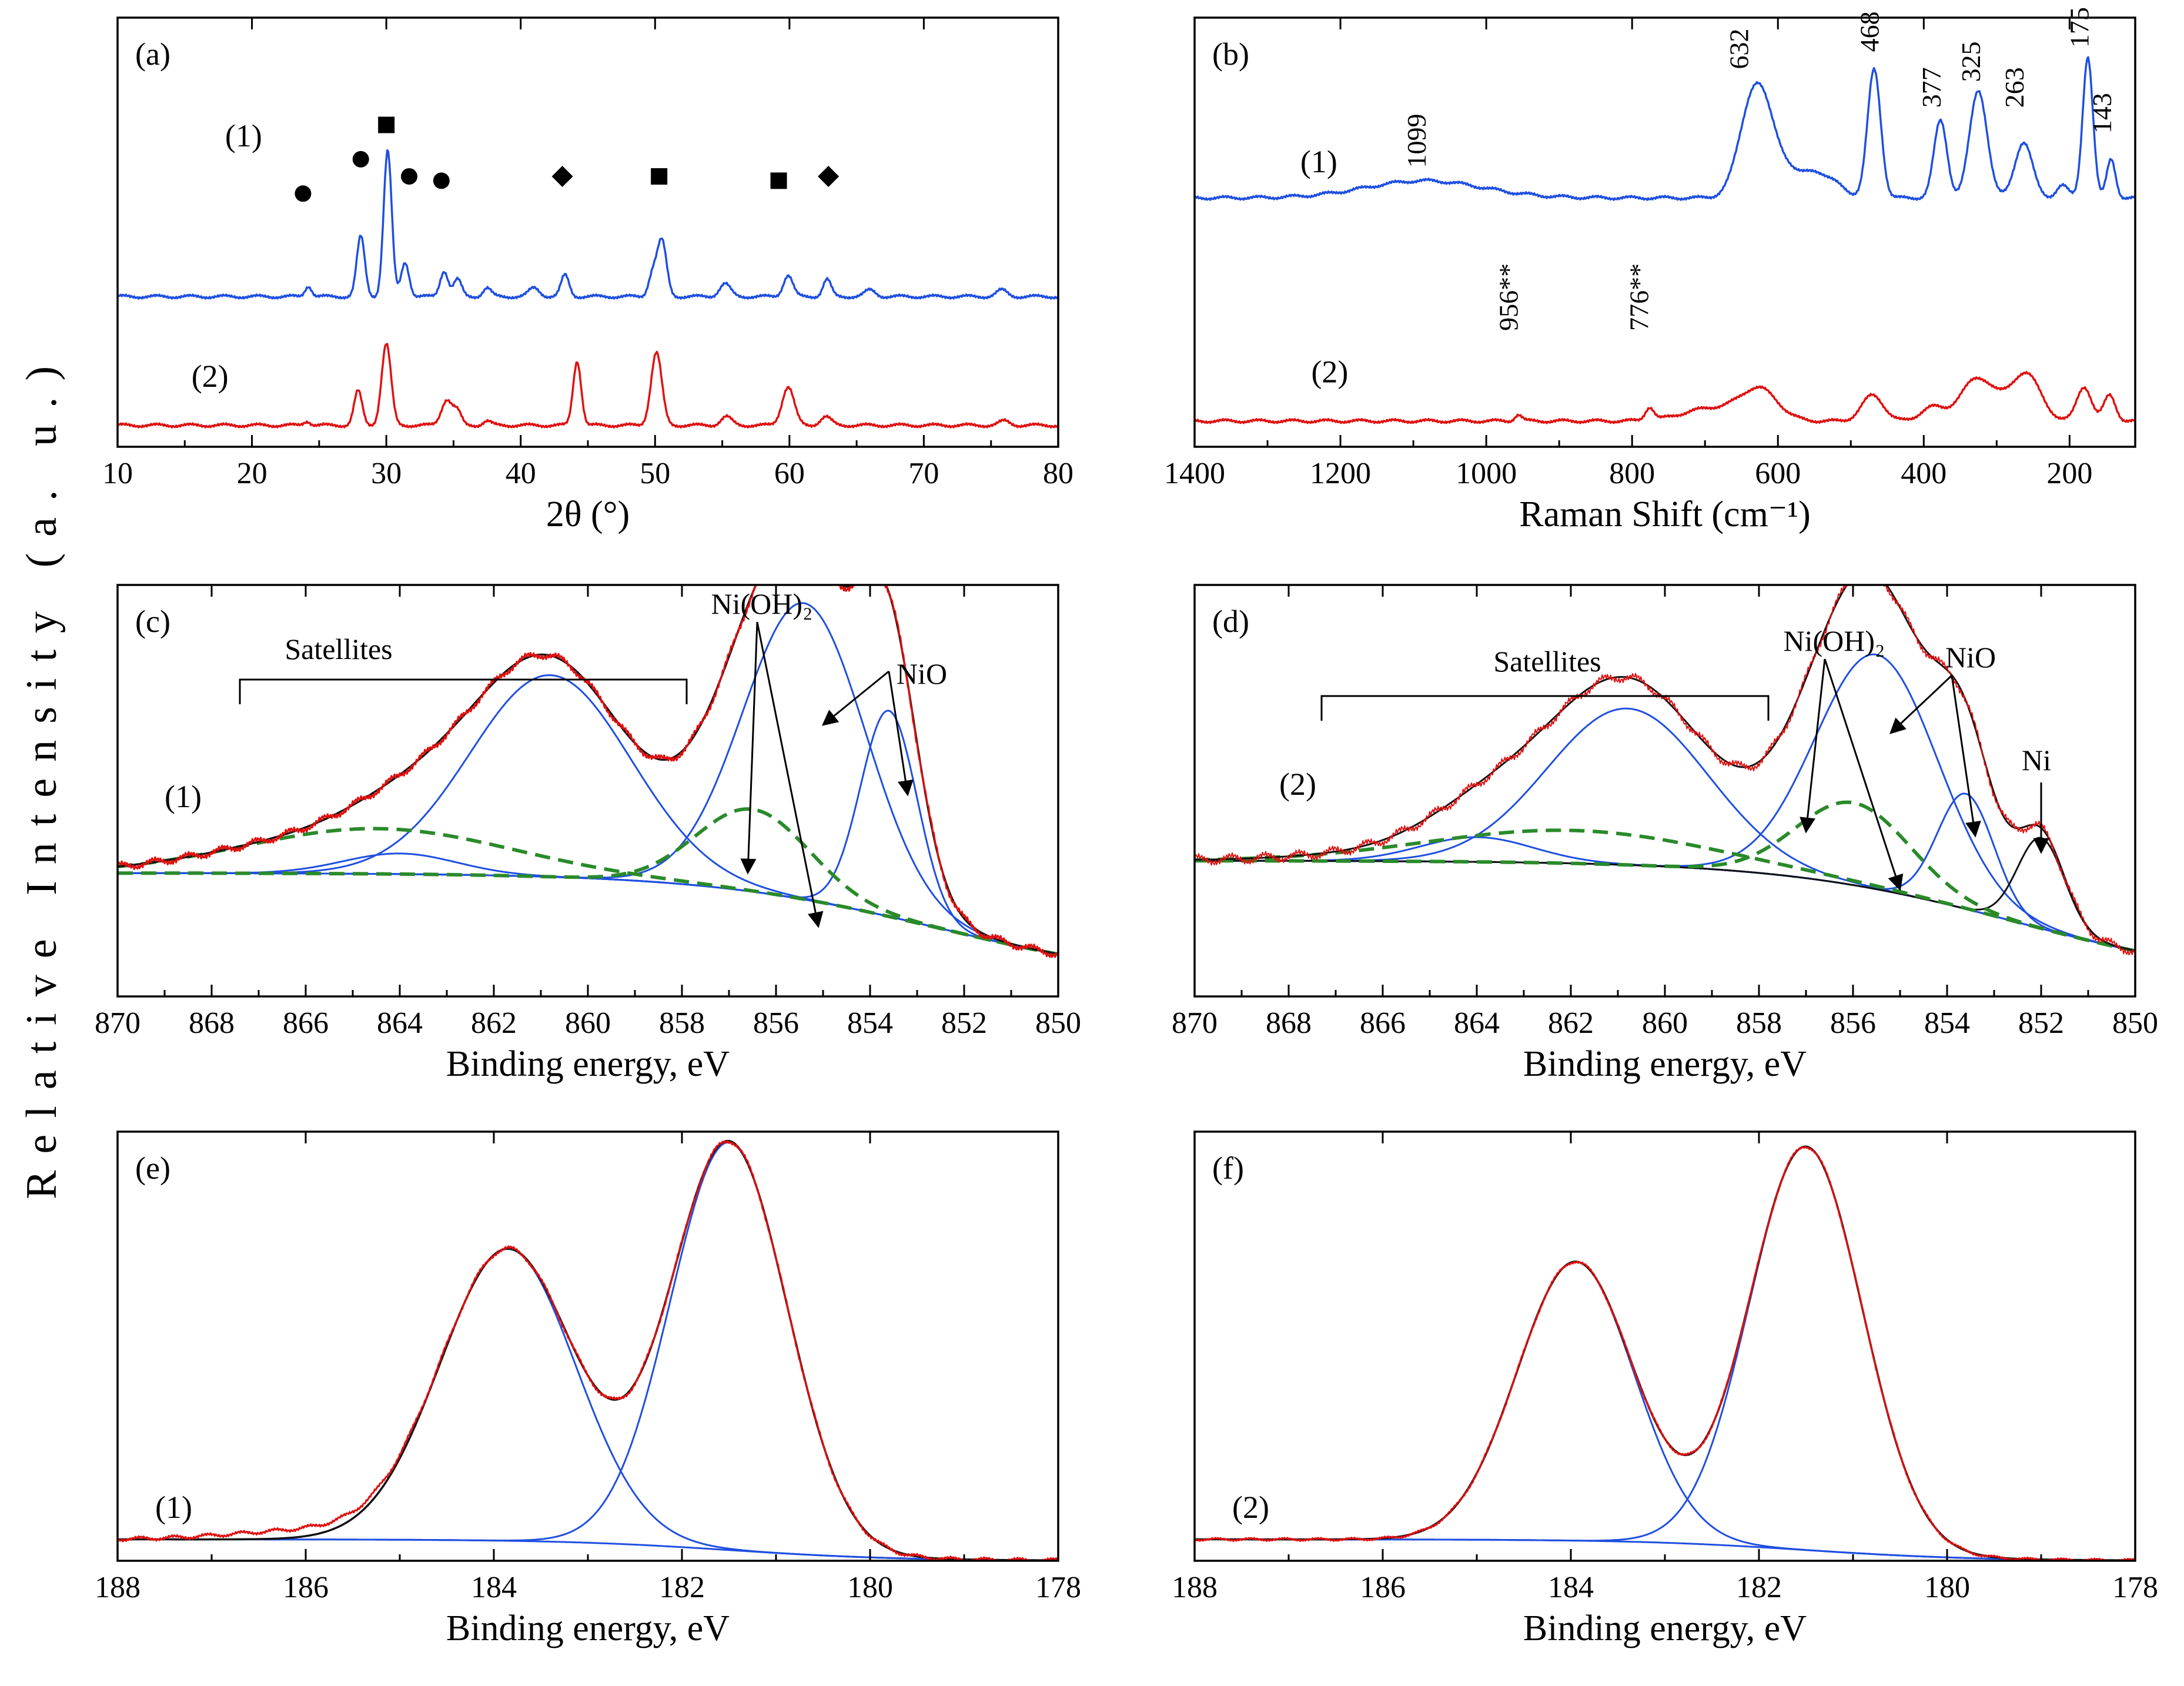 The height and width of the screenshot is (1686, 2184). Describe the element at coordinates (1228, 1168) in the screenshot. I see `panel-label-f: (f)` at that location.